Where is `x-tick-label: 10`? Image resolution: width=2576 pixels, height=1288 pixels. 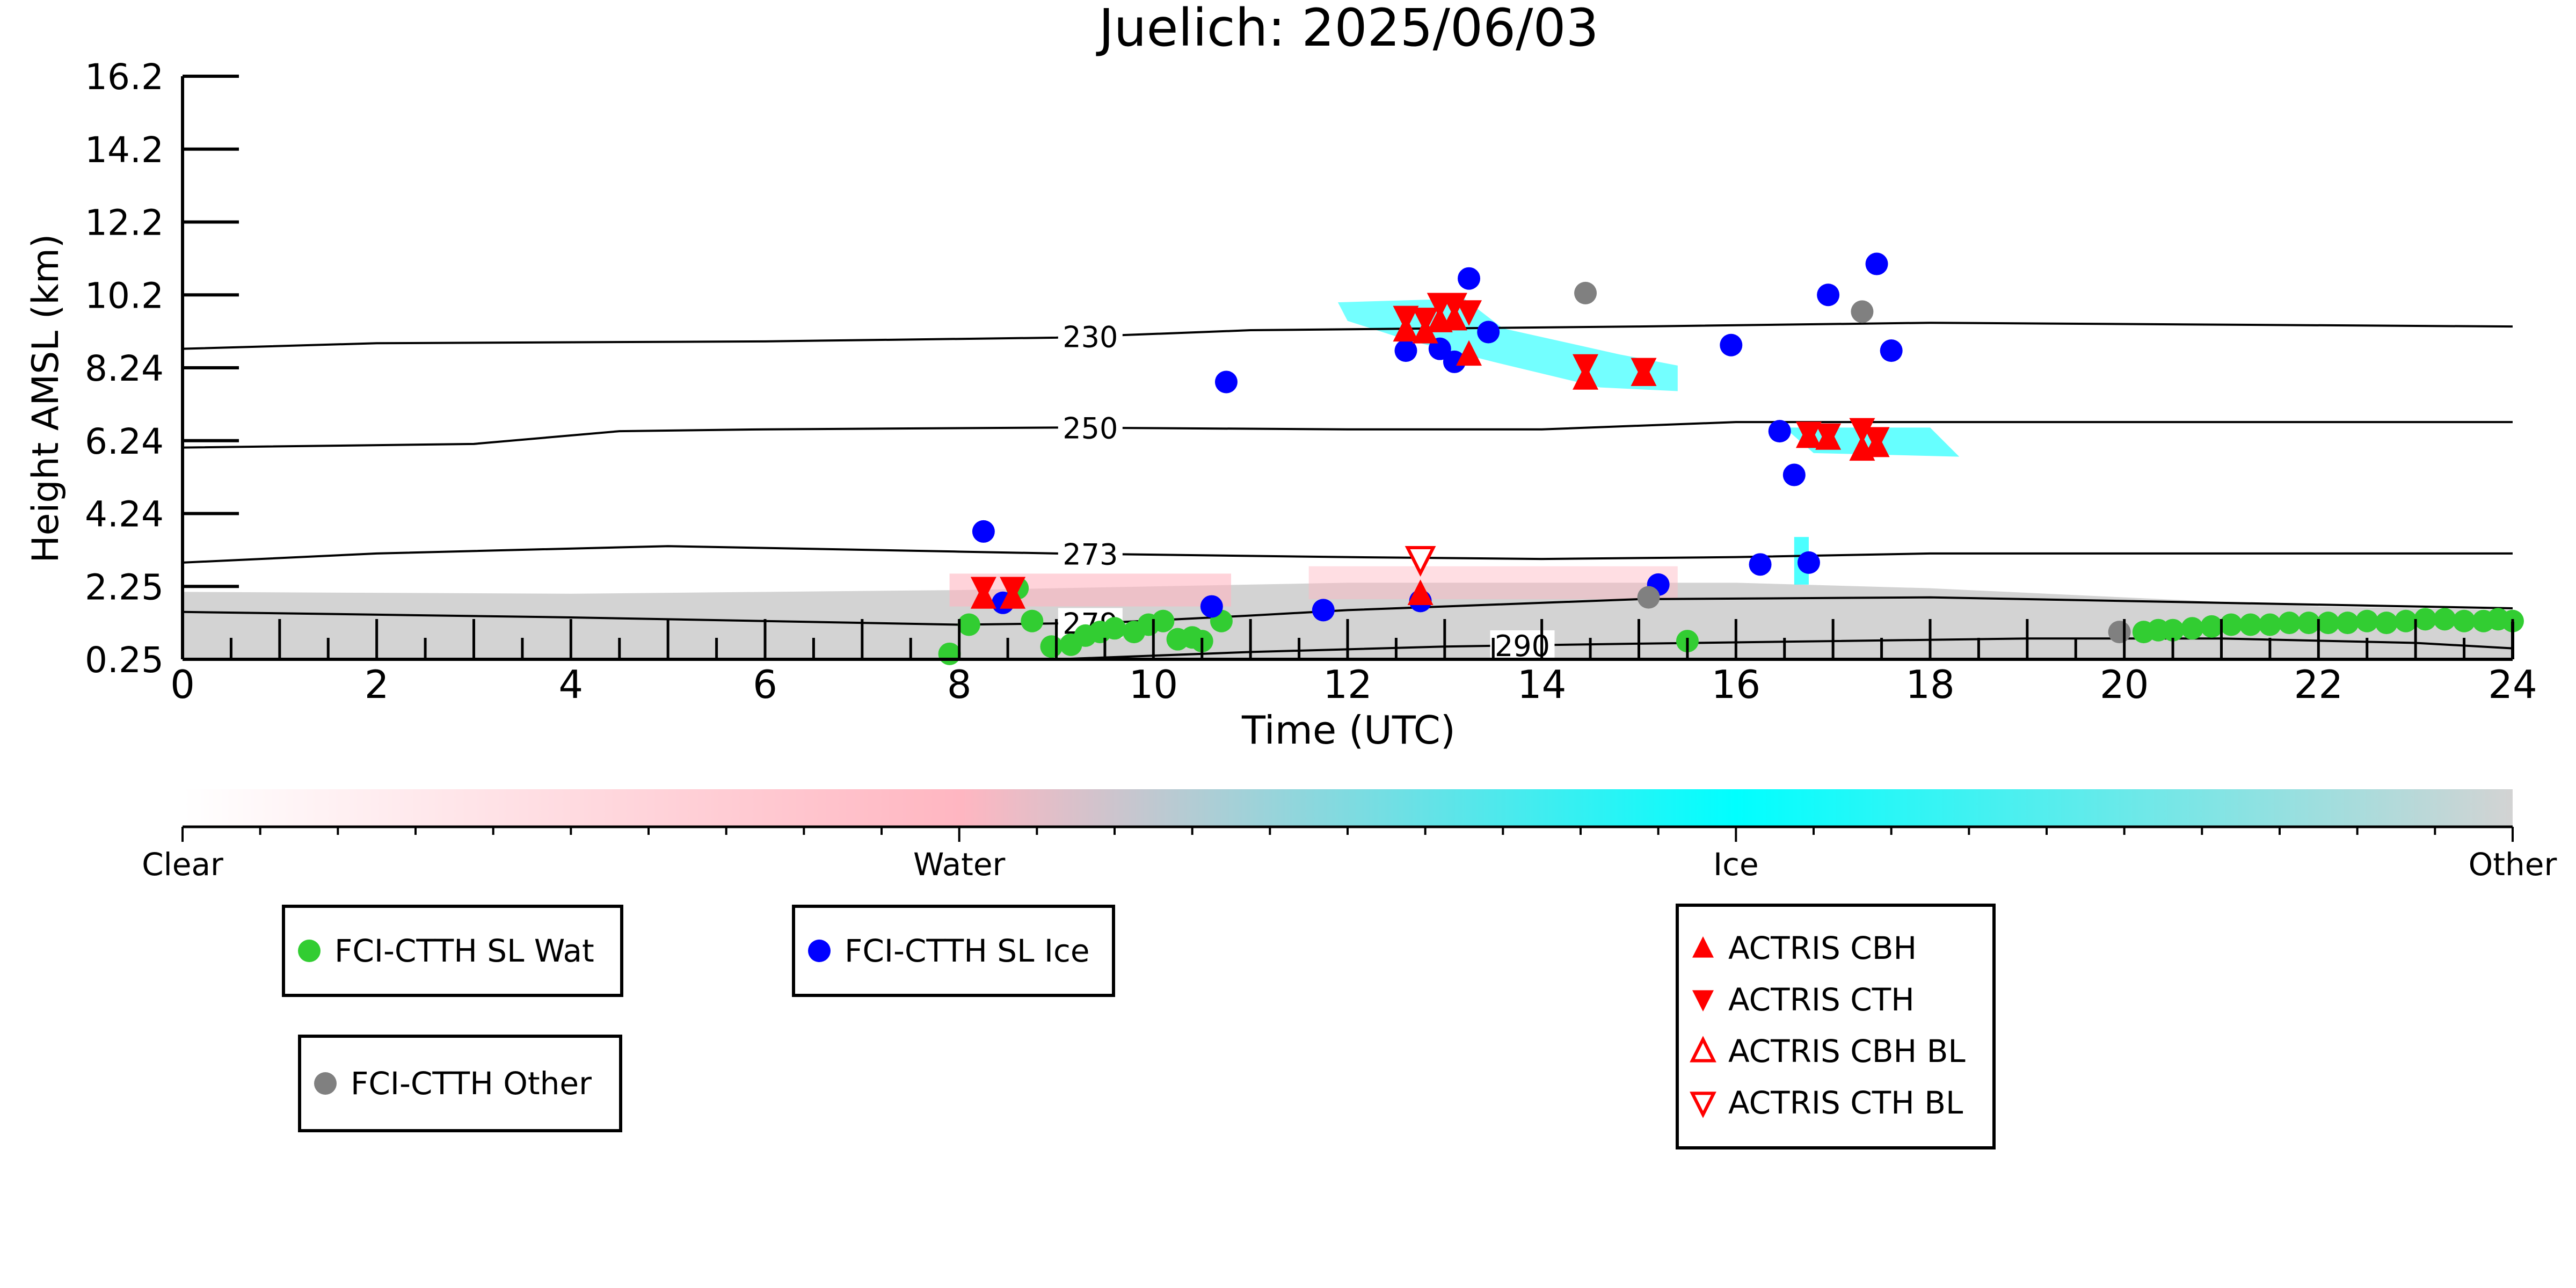 x-tick-label: 10 is located at coordinates (1153, 684).